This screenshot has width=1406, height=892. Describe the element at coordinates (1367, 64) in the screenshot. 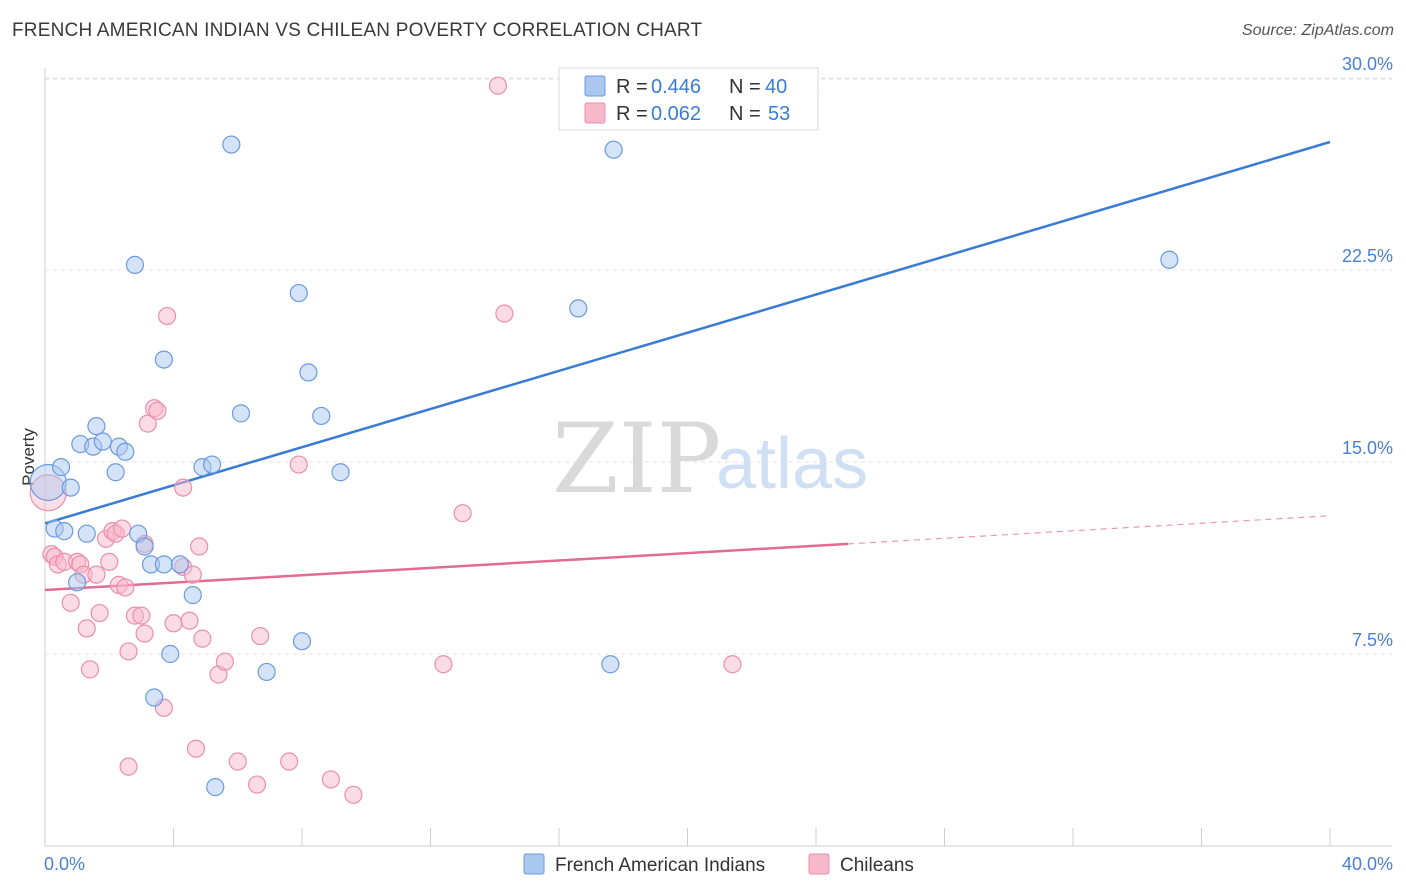

I see `y-tick-label: 30.0%` at that location.